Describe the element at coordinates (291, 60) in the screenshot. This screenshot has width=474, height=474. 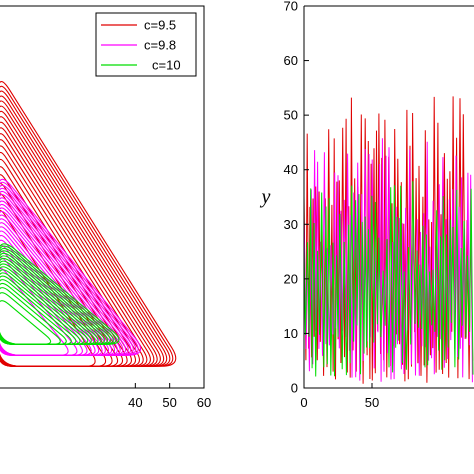
I see `right-y-tick-label: 60` at that location.